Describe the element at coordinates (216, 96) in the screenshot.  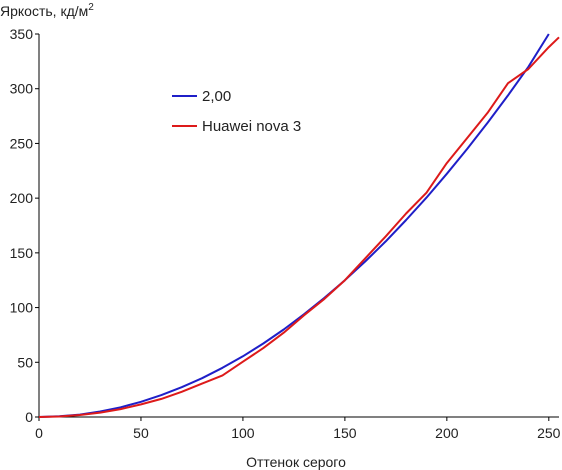
I see `legend-label-0: 2,00` at that location.